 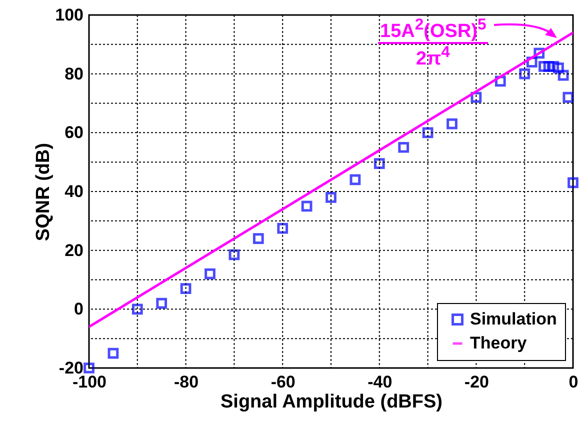 I want to click on annotation: 2π$^{4}$, so click(x=433, y=57).